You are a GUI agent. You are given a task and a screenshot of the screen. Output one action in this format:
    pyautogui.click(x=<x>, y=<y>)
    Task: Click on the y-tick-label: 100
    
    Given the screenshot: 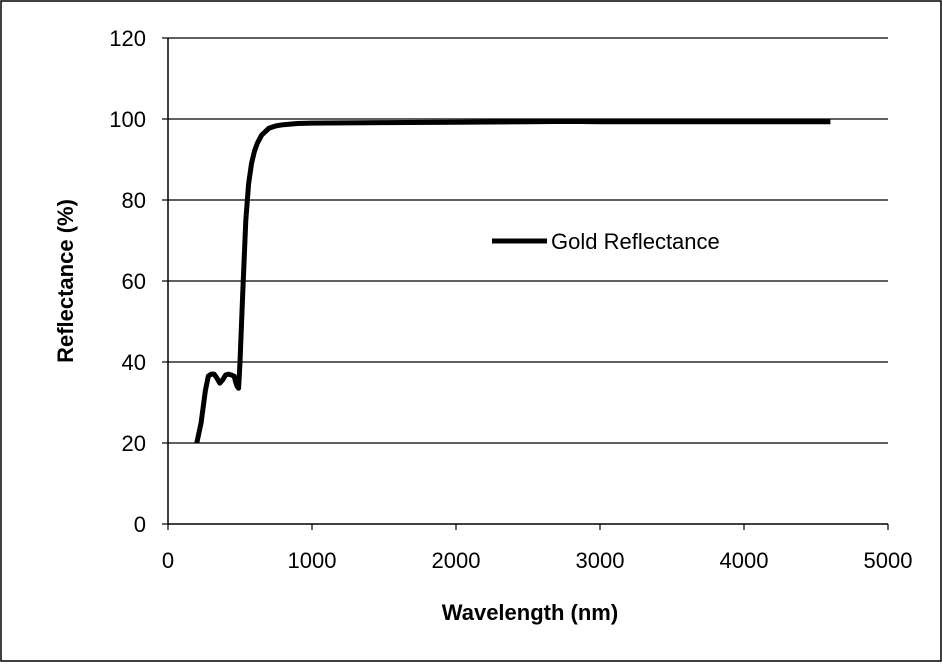 What is the action you would take?
    pyautogui.click(x=127, y=119)
    